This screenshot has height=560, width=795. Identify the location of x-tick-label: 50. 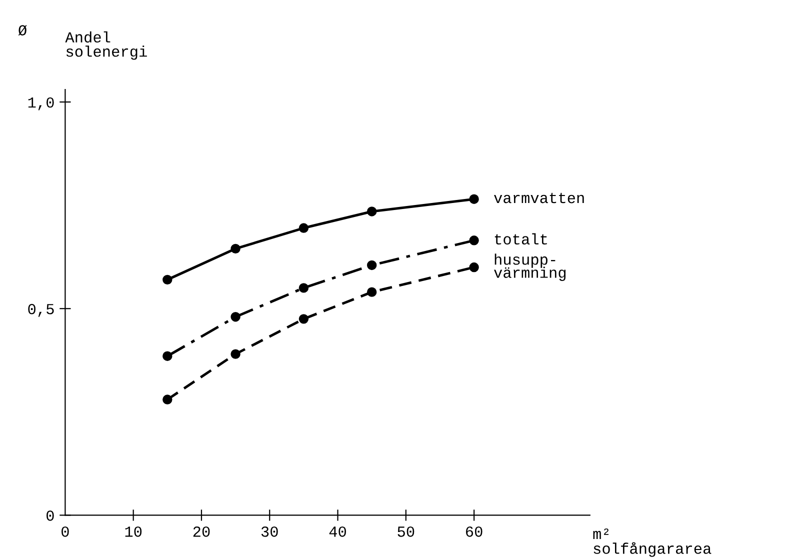
(406, 531).